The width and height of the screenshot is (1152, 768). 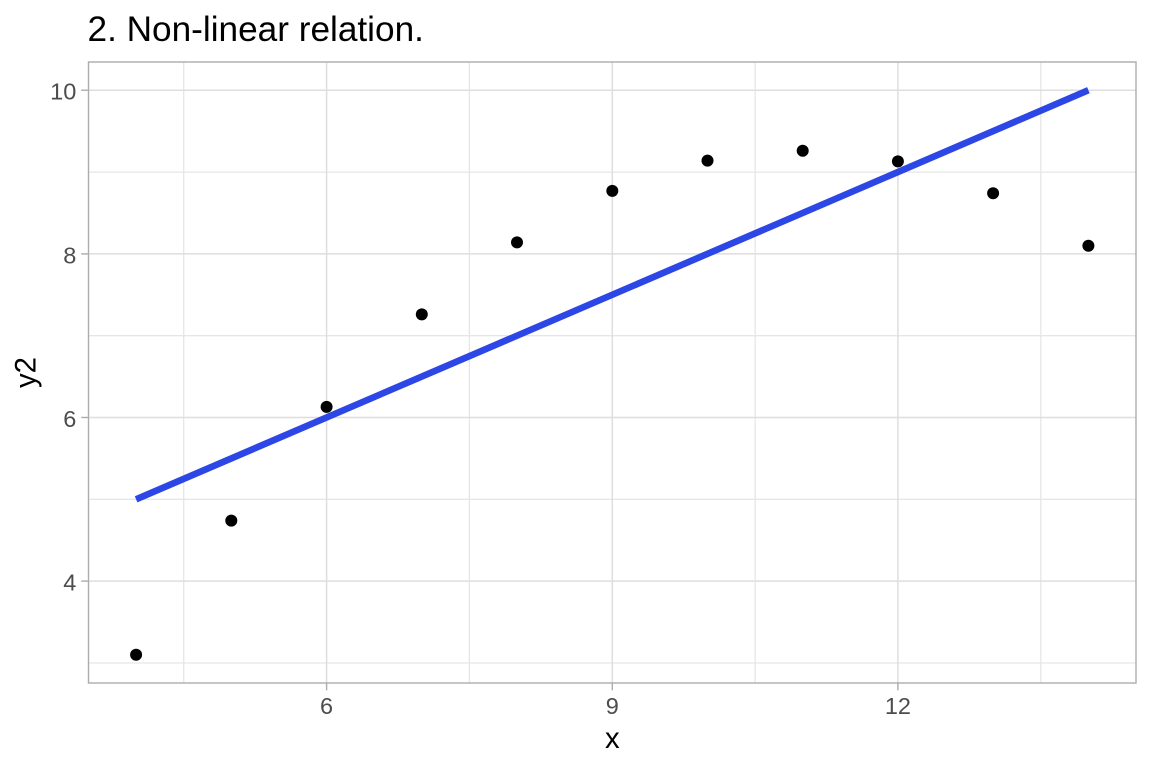 I want to click on svg-text: 12, so click(x=898, y=706).